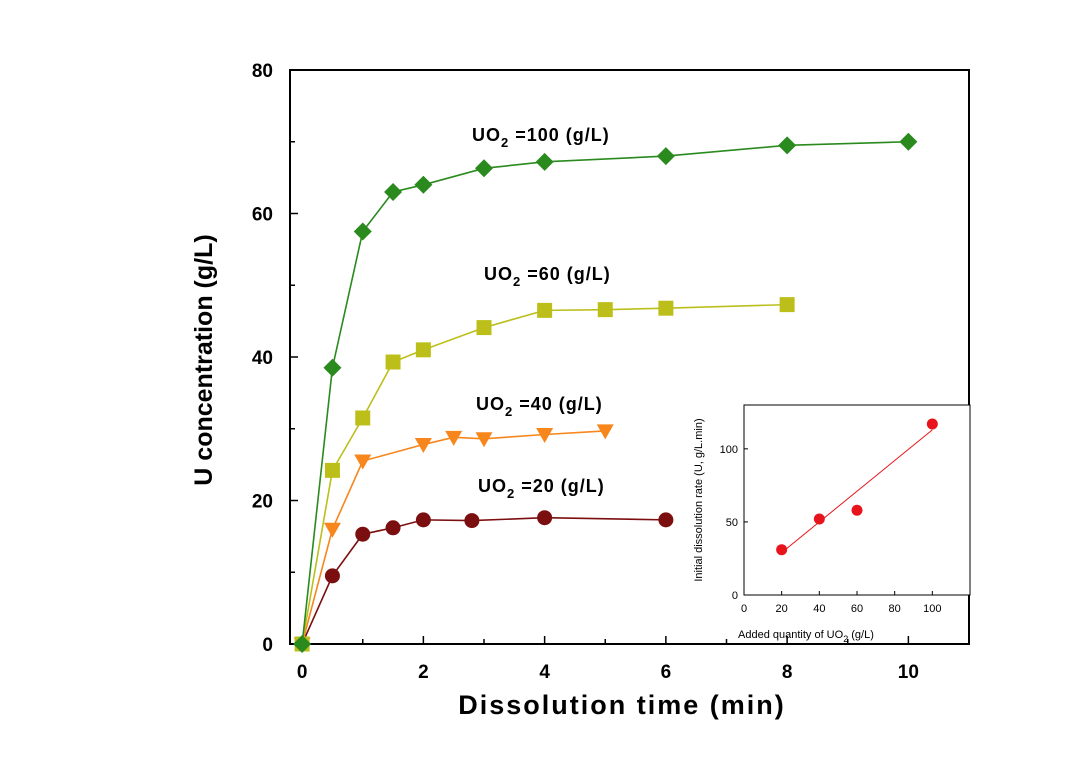 This screenshot has height=758, width=1086. I want to click on inset-x-tick-label: 20, so click(782, 609).